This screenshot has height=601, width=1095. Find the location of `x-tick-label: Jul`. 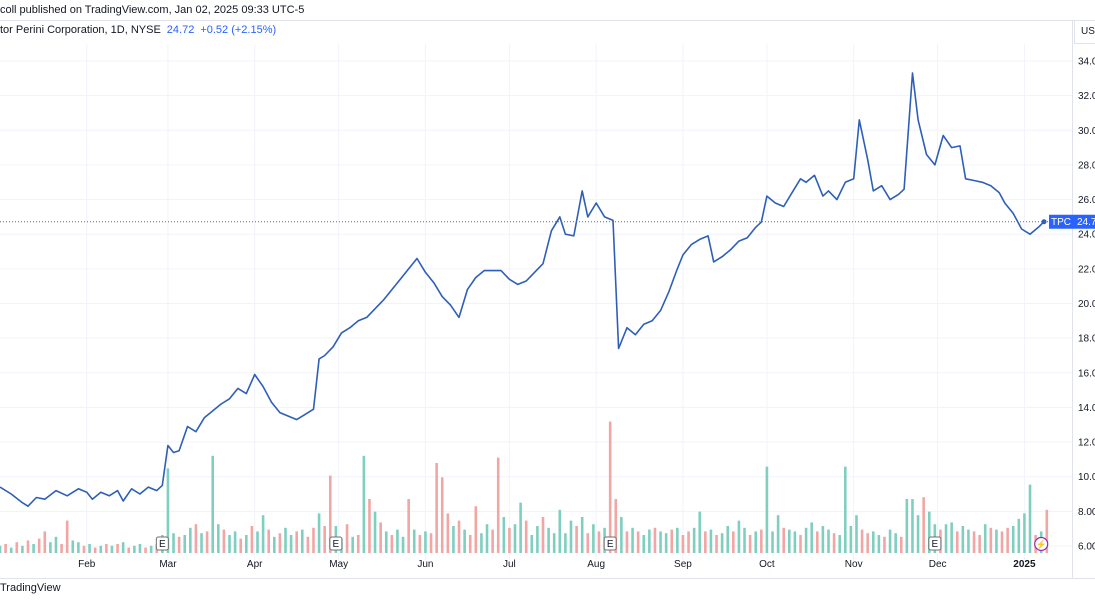

x-tick-label: Jul is located at coordinates (509, 564).